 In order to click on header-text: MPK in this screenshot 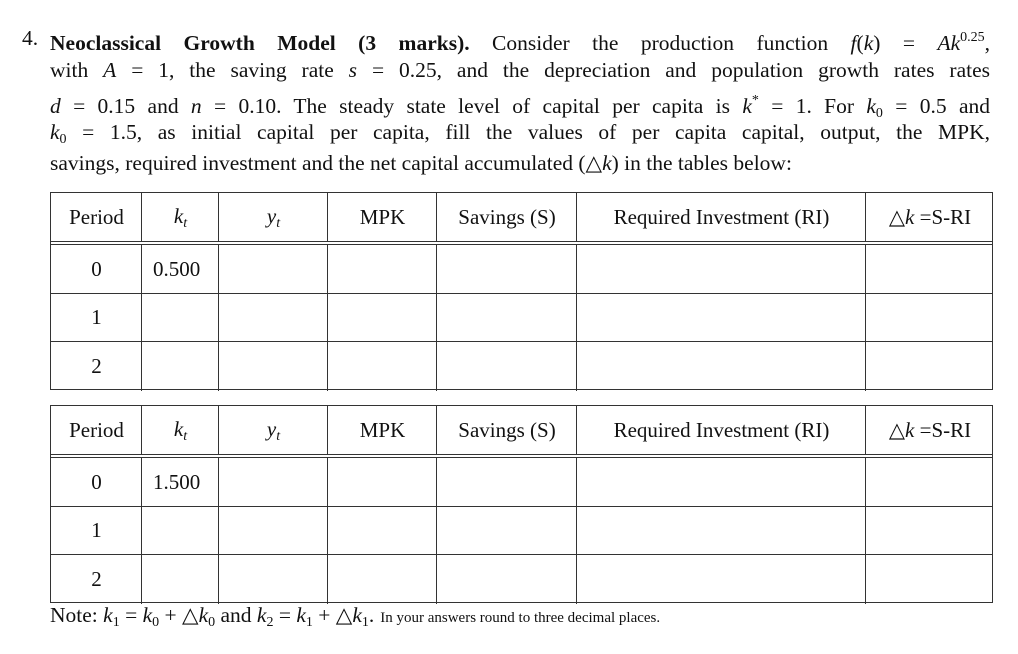, I will do `click(383, 430)`.